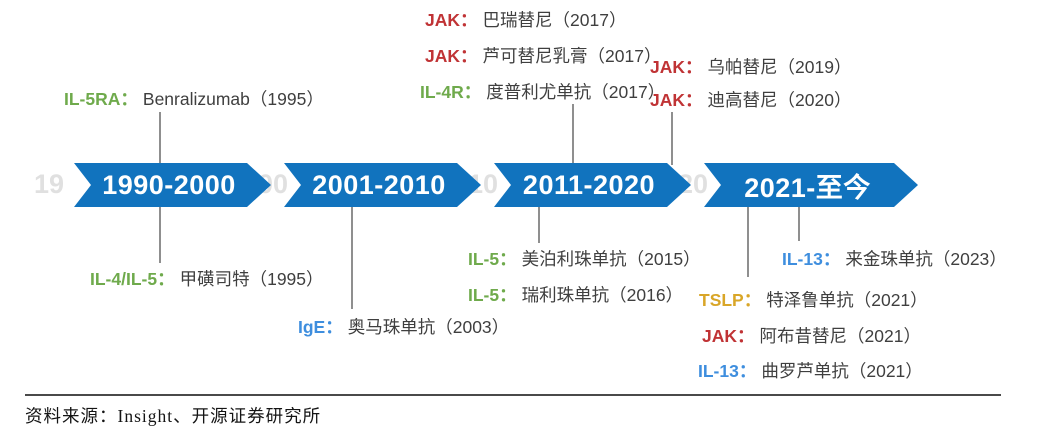 The width and height of the screenshot is (1051, 441). Describe the element at coordinates (730, 300) in the screenshot. I see `annotation-prefix: TSLP：` at that location.